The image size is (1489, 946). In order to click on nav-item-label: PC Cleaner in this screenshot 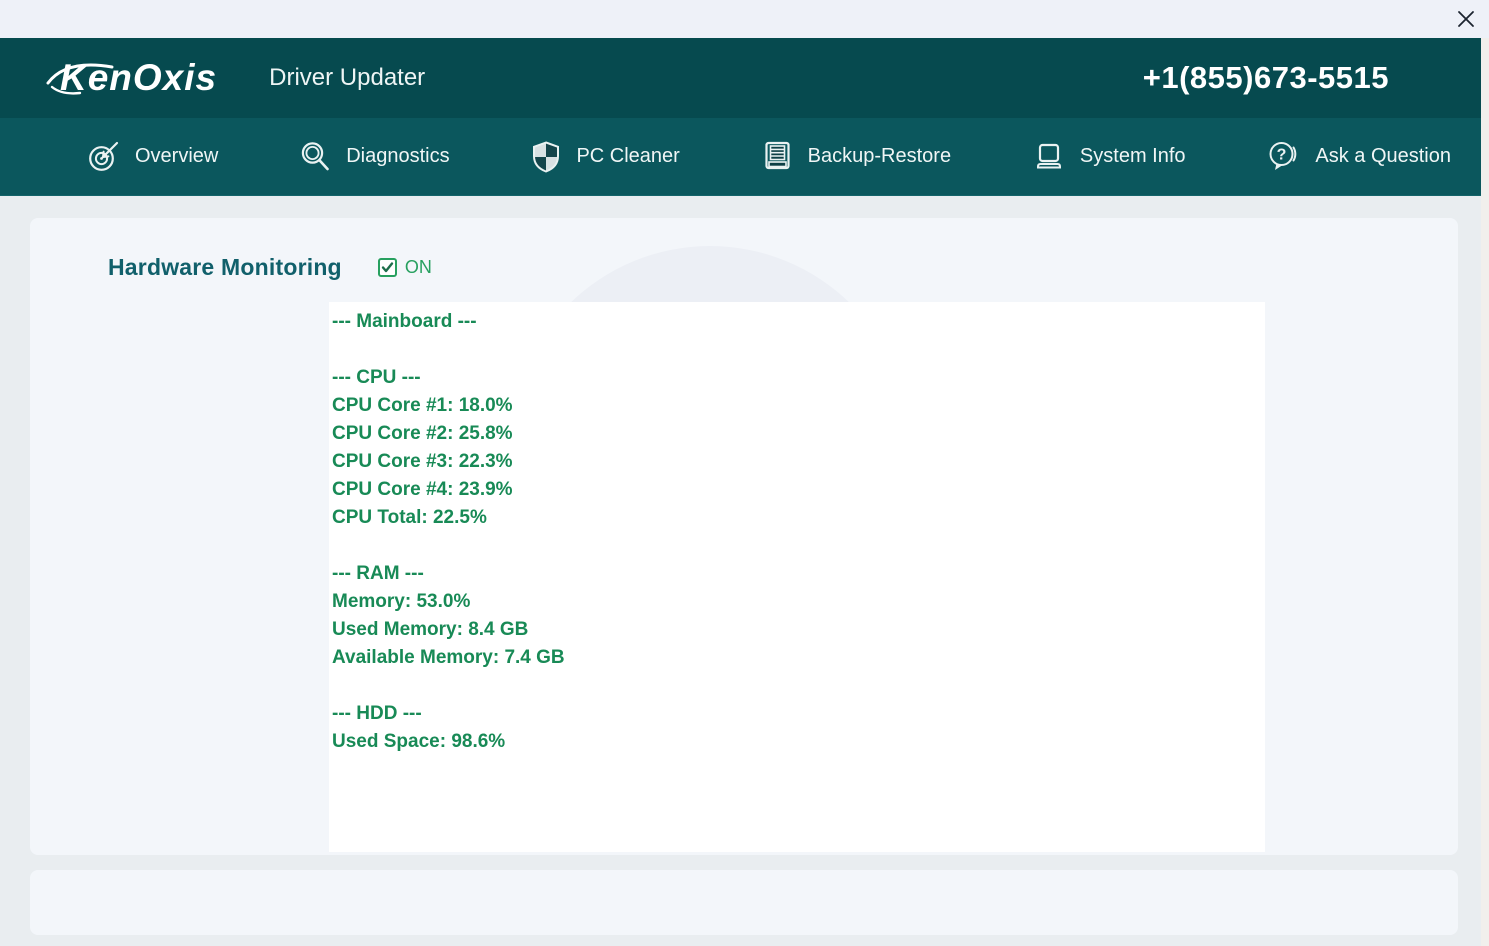, I will do `click(628, 156)`.